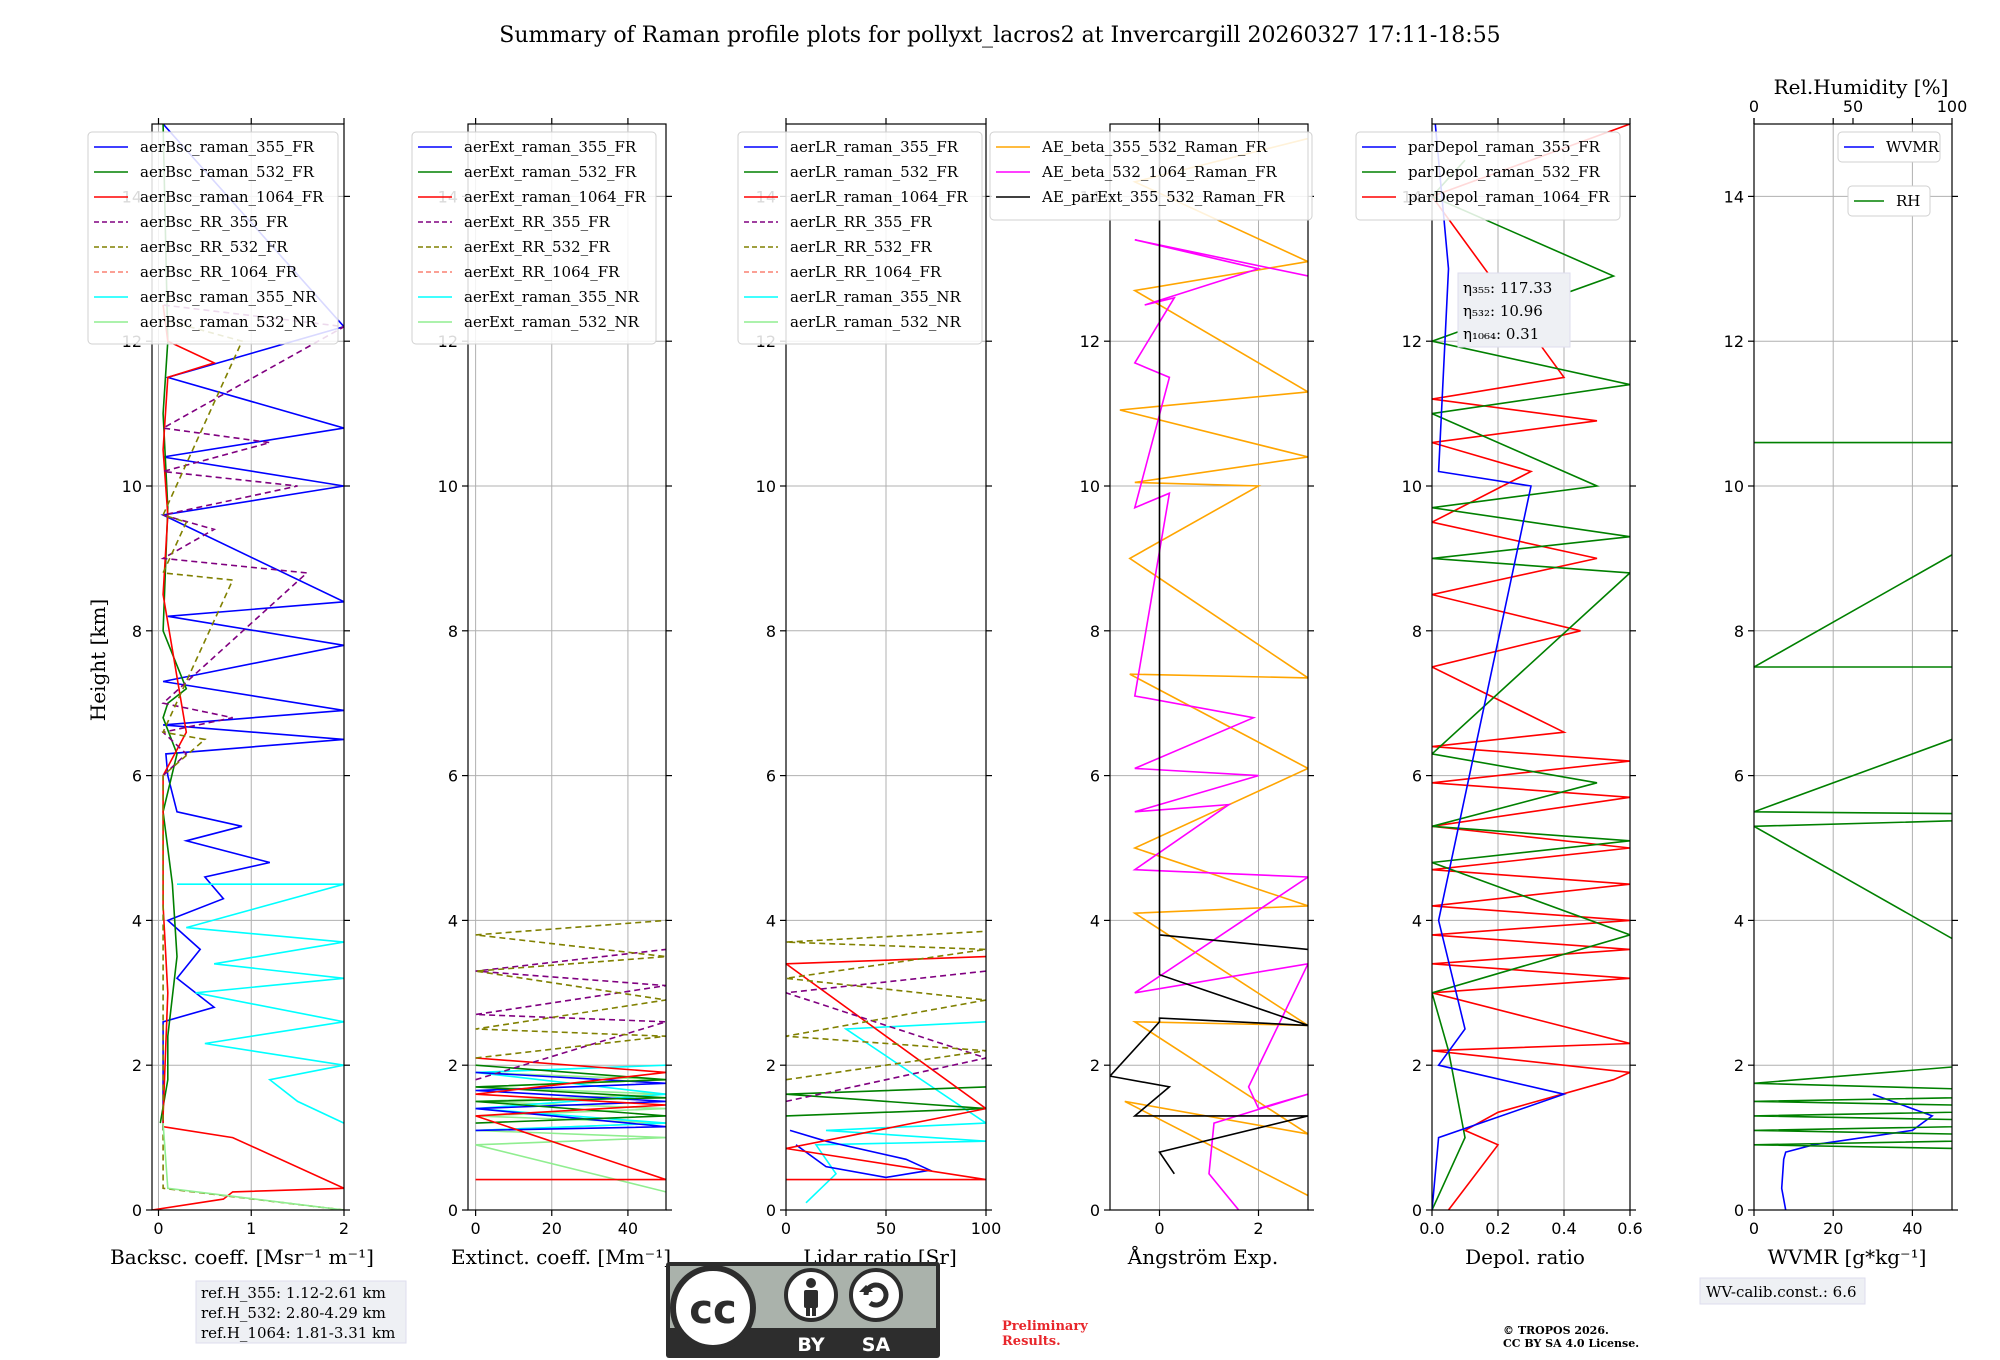  I want to click on series-aerLR_raman_355_NR, so click(895, 1112).